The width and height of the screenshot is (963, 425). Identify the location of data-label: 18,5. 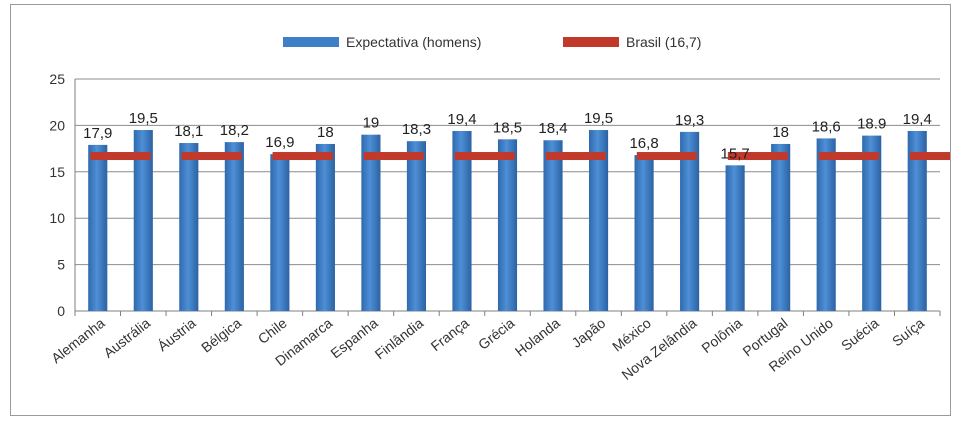
(507, 127).